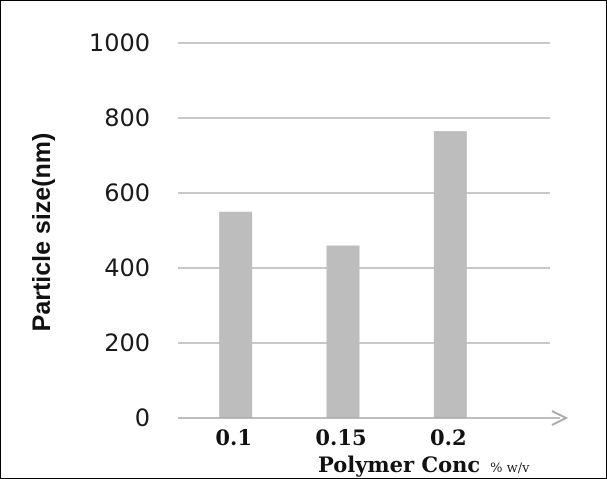 This screenshot has height=479, width=607. What do you see at coordinates (119, 230) in the screenshot?
I see `y-tick-labels: 0 200 400 600 800 1000` at bounding box center [119, 230].